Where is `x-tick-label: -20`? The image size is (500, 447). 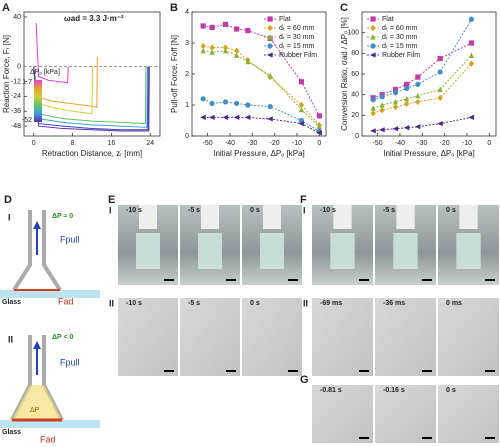 x-tick-label: -20 is located at coordinates (445, 143).